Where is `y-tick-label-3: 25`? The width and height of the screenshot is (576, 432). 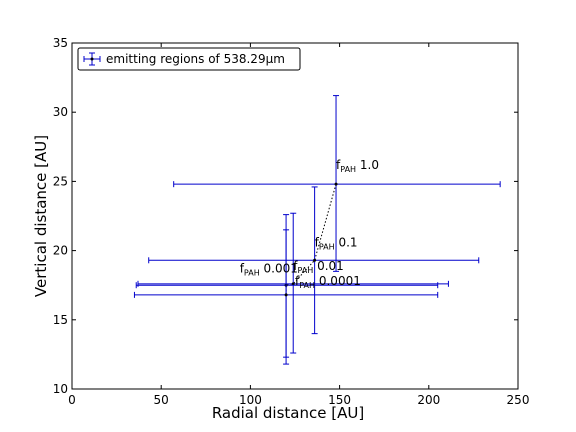
y-tick-label-3: 25 is located at coordinates (60, 181).